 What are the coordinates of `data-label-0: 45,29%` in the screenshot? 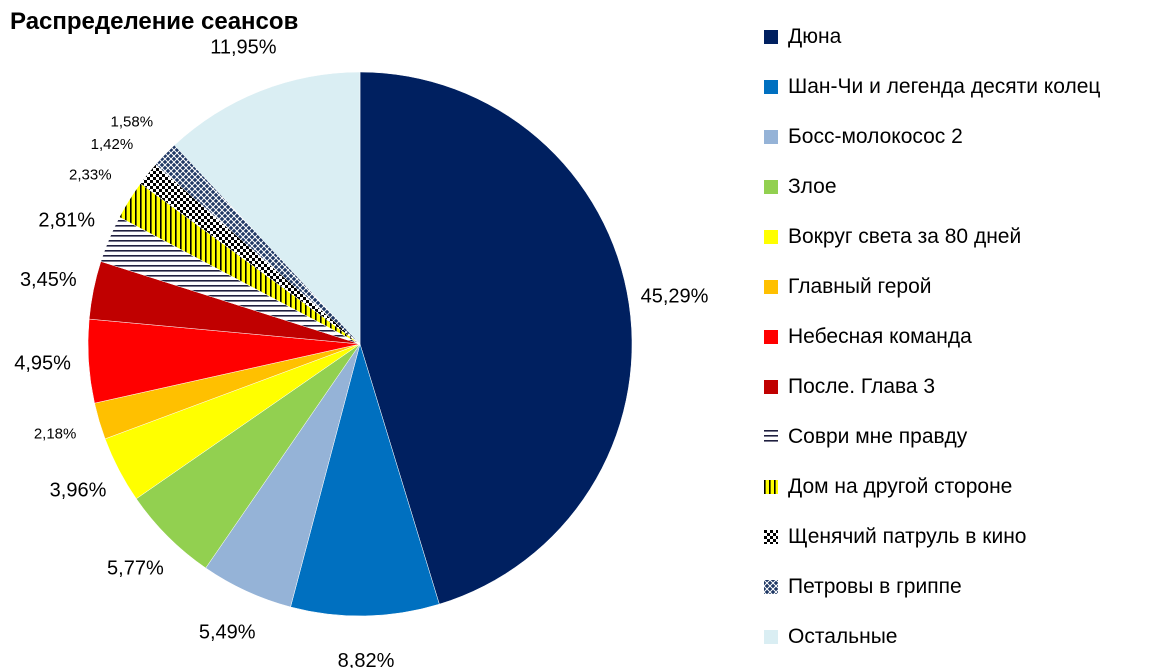 It's located at (675, 296).